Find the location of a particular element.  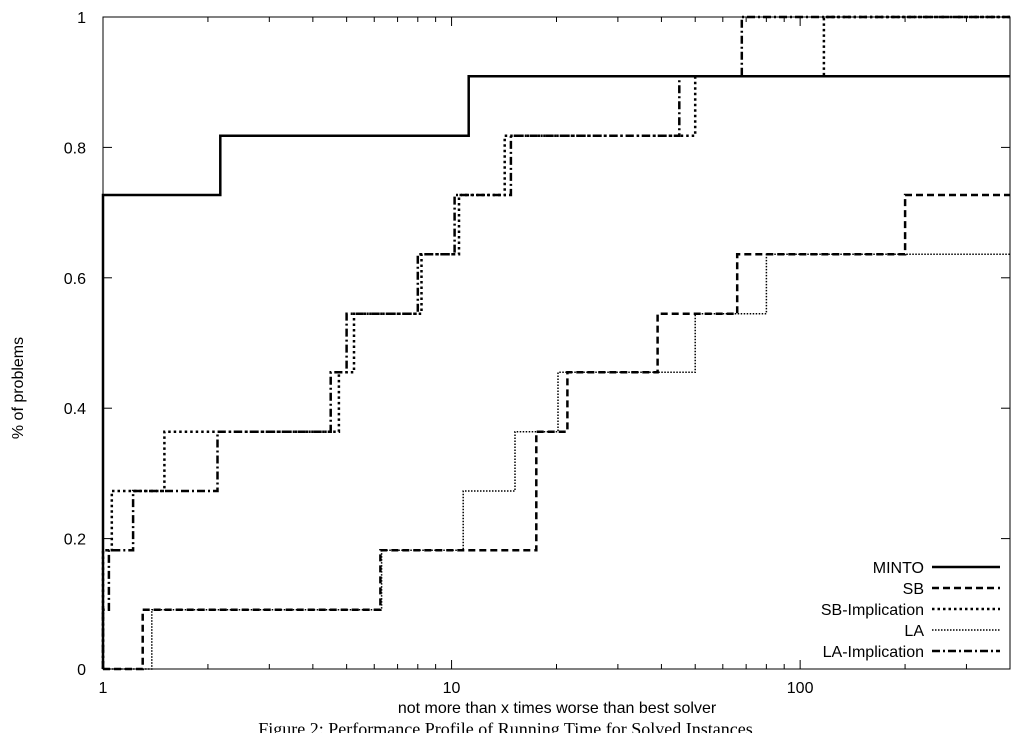

legend-label: SB is located at coordinates (913, 589).